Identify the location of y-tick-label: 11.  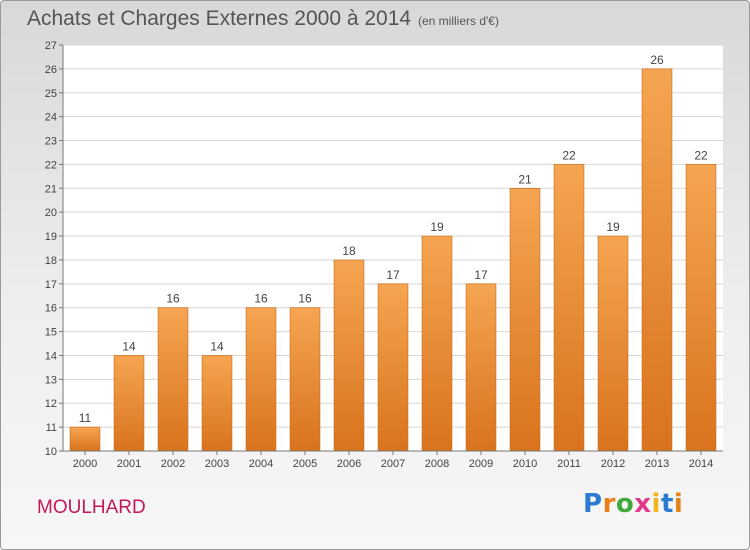
(51, 428).